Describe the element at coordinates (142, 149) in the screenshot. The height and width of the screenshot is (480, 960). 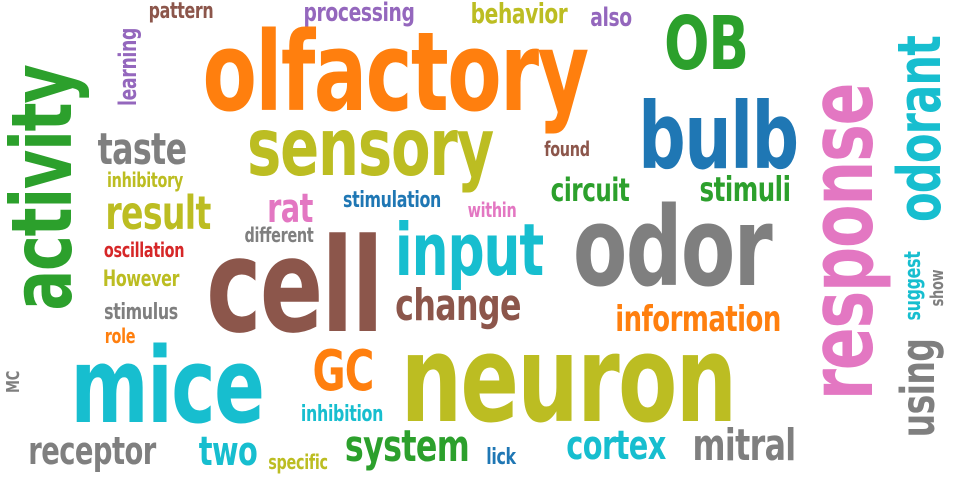
I see `word-taste: taste` at that location.